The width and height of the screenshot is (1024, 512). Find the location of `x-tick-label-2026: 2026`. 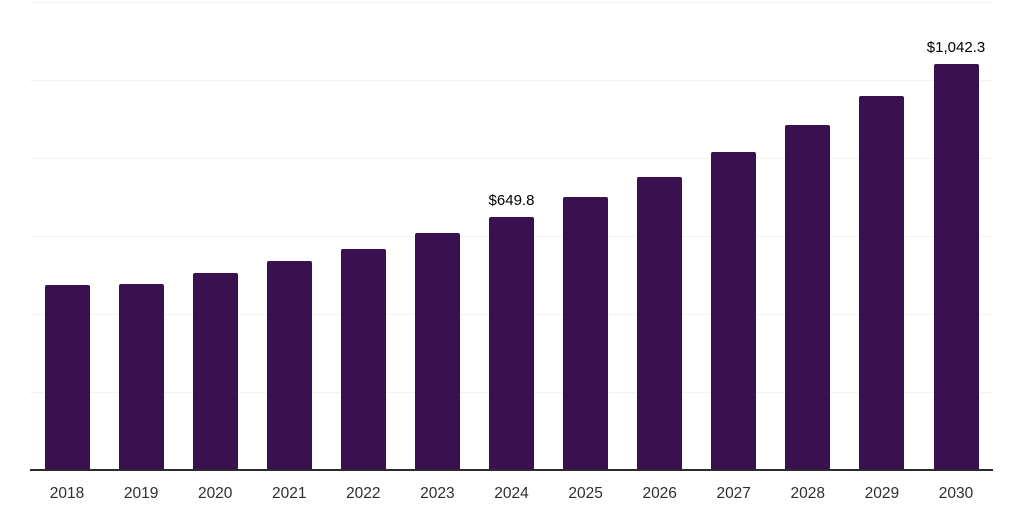

x-tick-label-2026: 2026 is located at coordinates (659, 493).